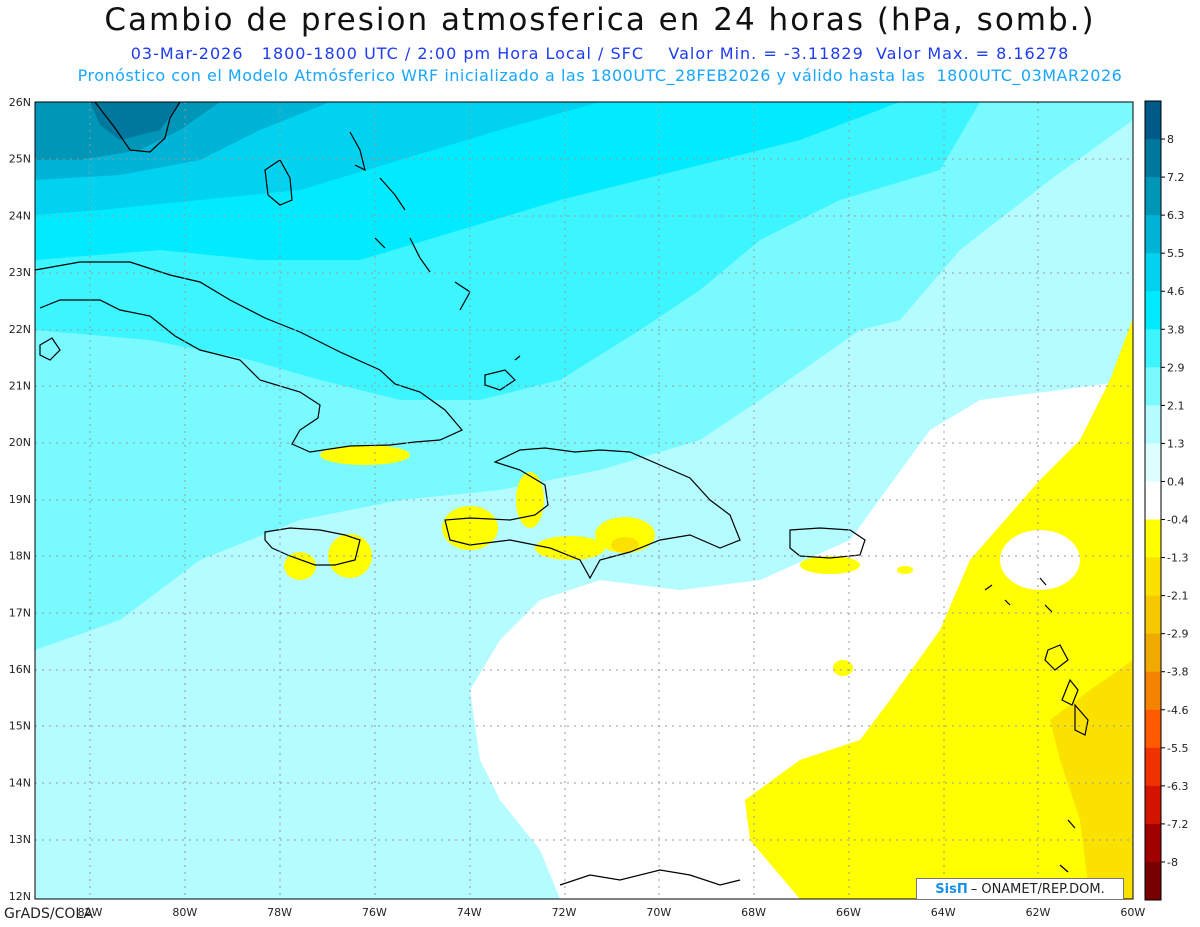 This screenshot has width=1200, height=927. What do you see at coordinates (20, 612) in the screenshot?
I see `lat-label: 17N` at bounding box center [20, 612].